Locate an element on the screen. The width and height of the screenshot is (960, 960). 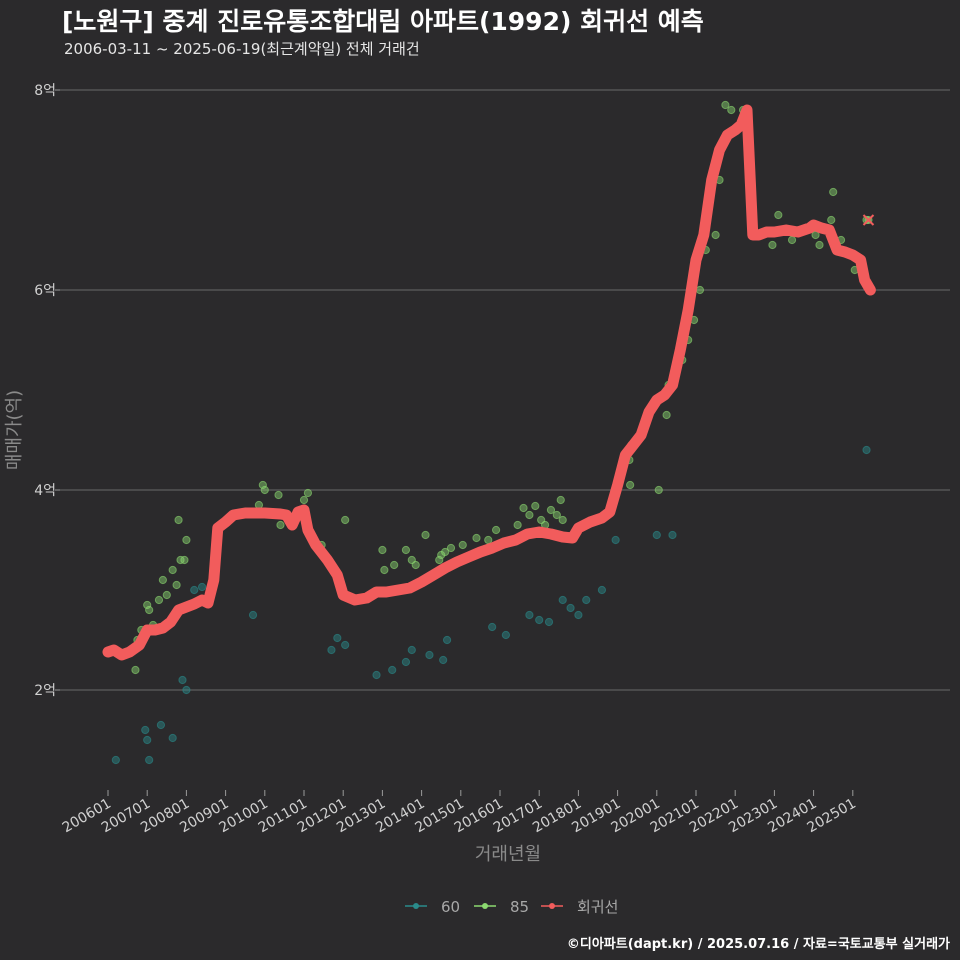
legend-label: 85 is located at coordinates (519, 907).